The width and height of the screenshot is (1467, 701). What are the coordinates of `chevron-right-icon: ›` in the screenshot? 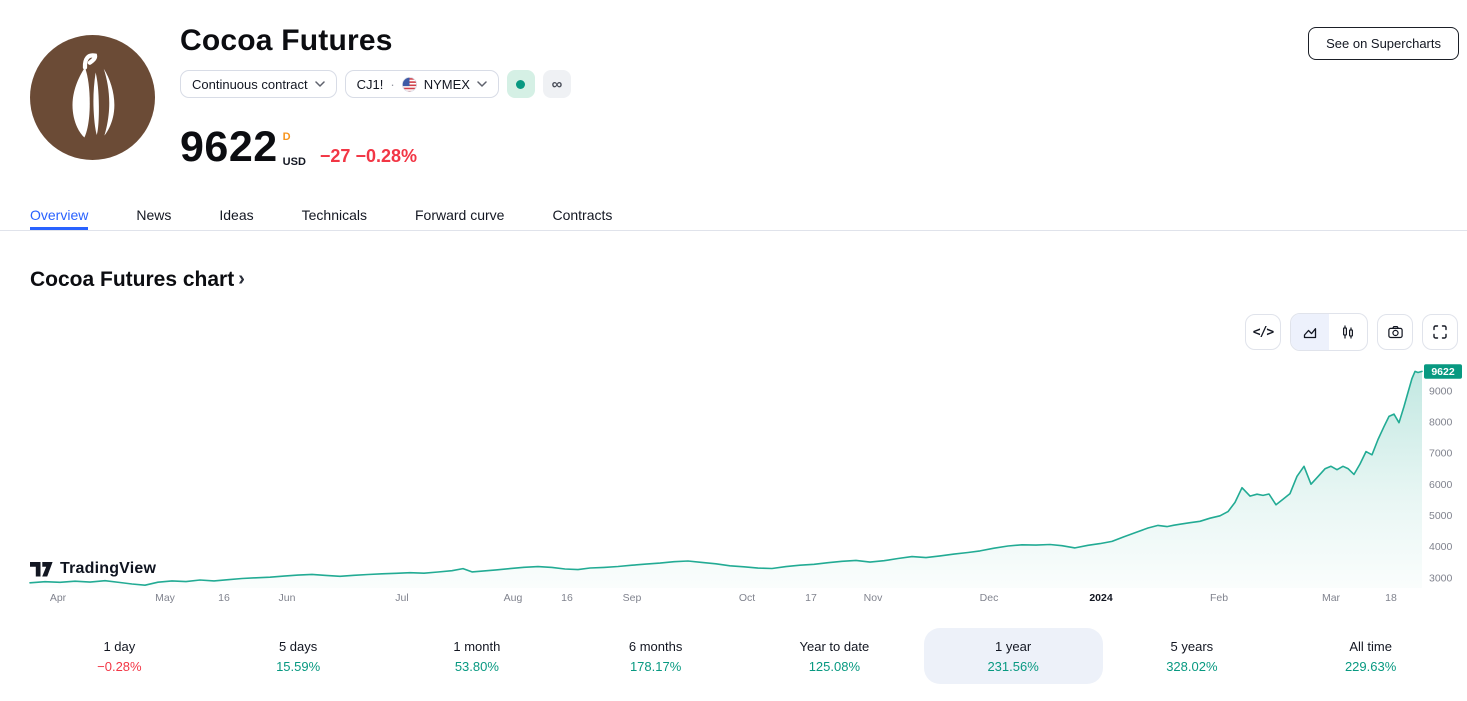 It's located at (241, 278).